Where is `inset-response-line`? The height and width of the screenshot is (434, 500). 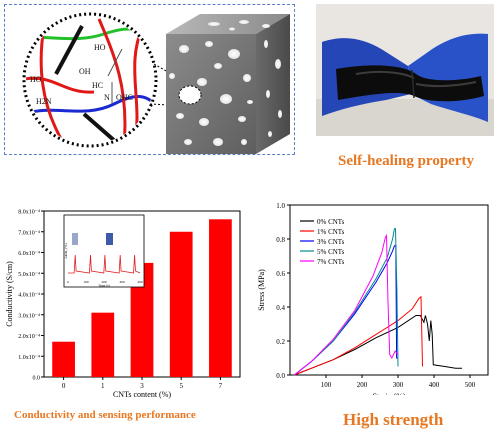 inset-response-line is located at coordinates (104, 264).